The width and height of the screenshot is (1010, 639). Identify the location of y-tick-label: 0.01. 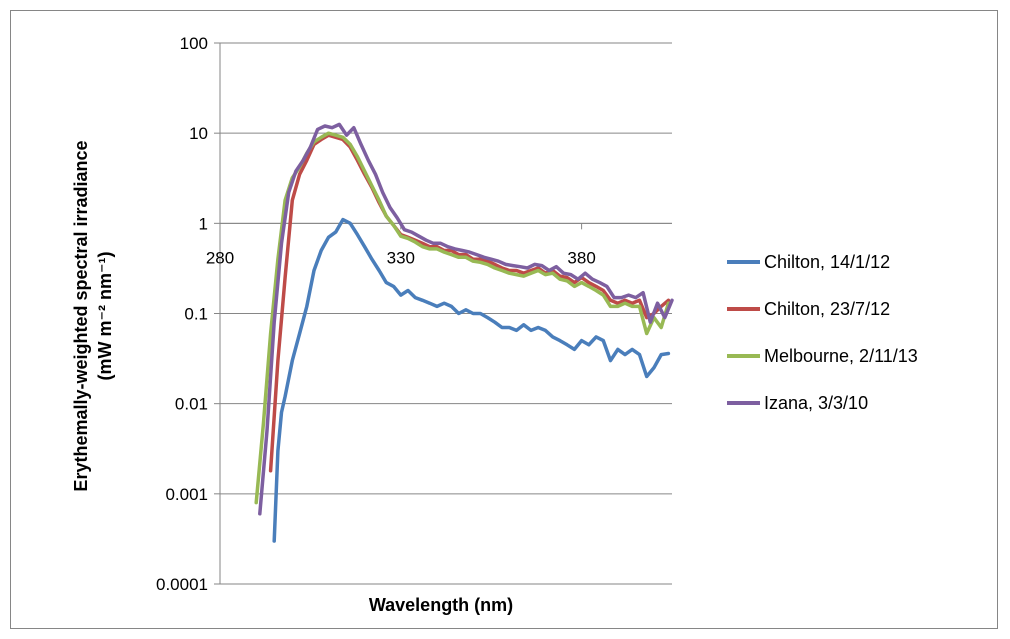
(191, 404).